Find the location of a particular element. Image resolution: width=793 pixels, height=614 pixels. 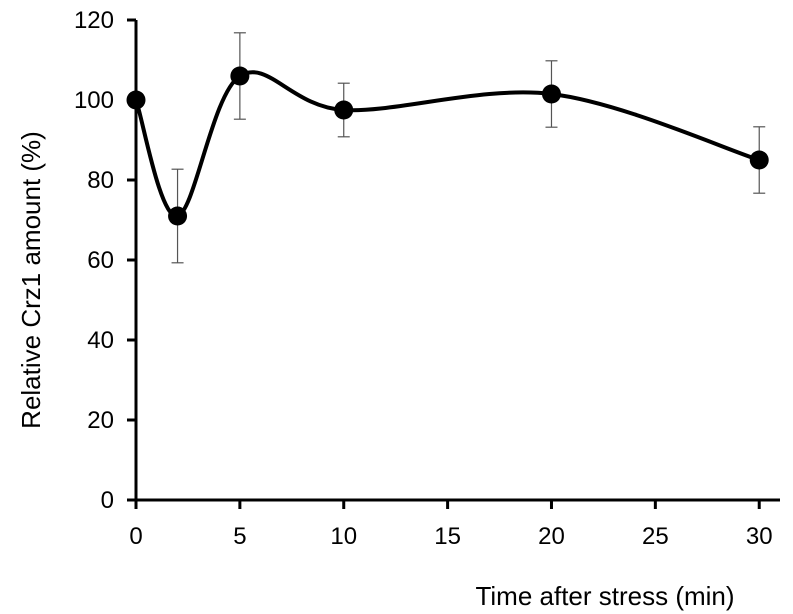

x-tick-label: 25 is located at coordinates (655, 536).